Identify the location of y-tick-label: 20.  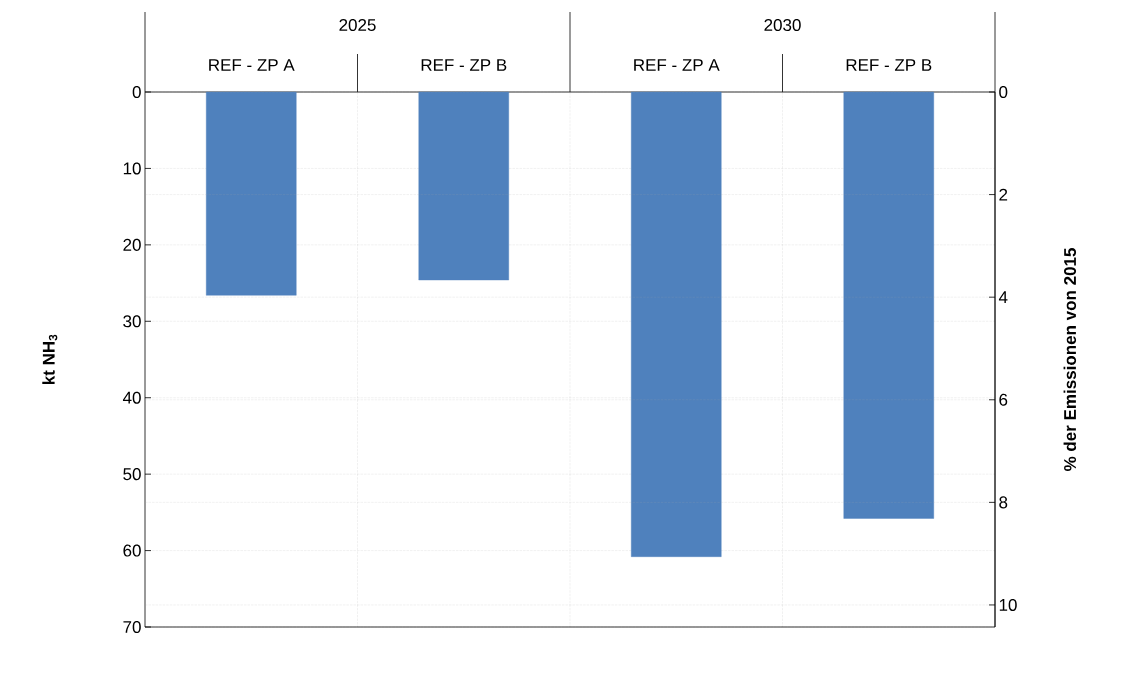
(132, 244).